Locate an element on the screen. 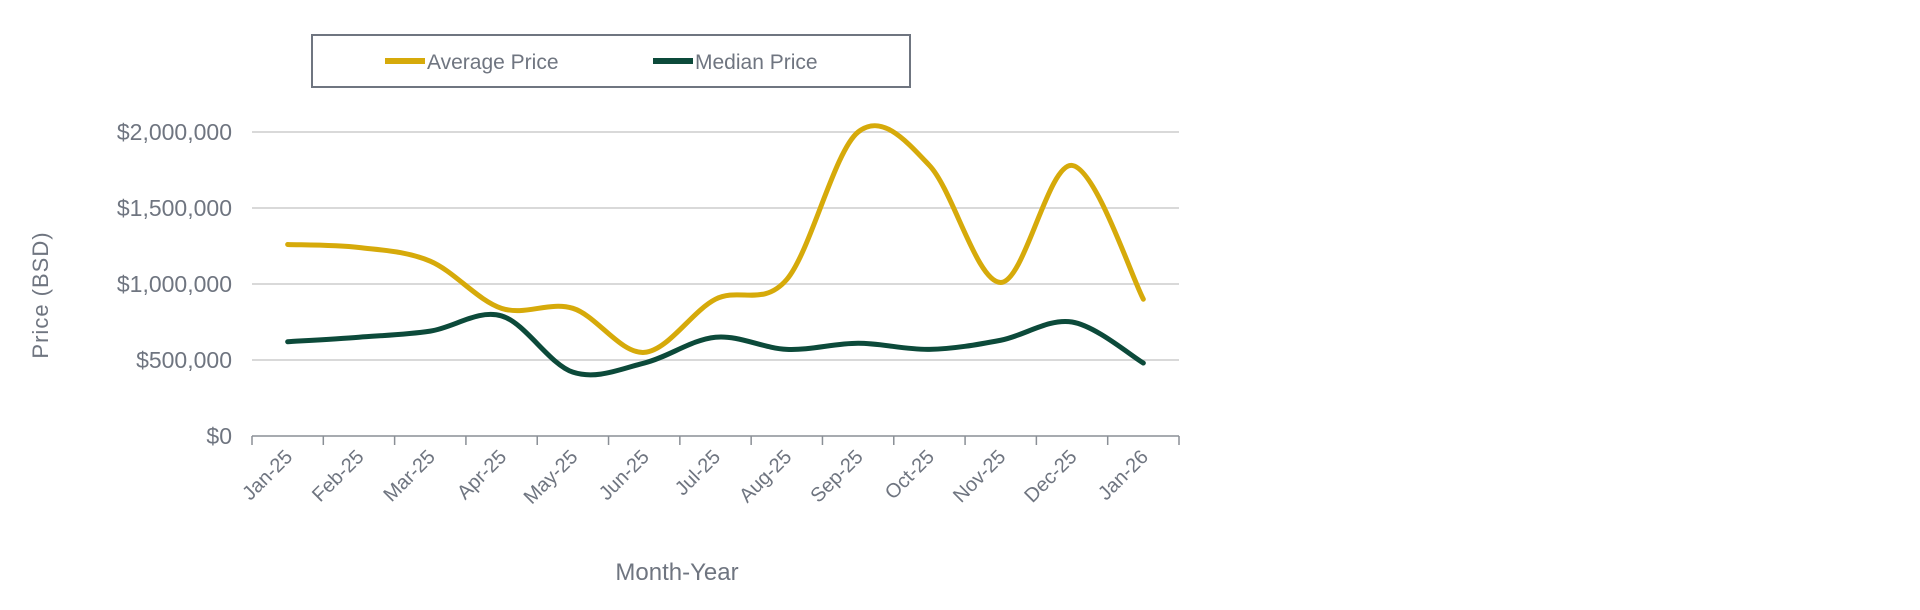 Image resolution: width=1920 pixels, height=610 pixels. x-tick-label: Dec-25 is located at coordinates (1050, 476).